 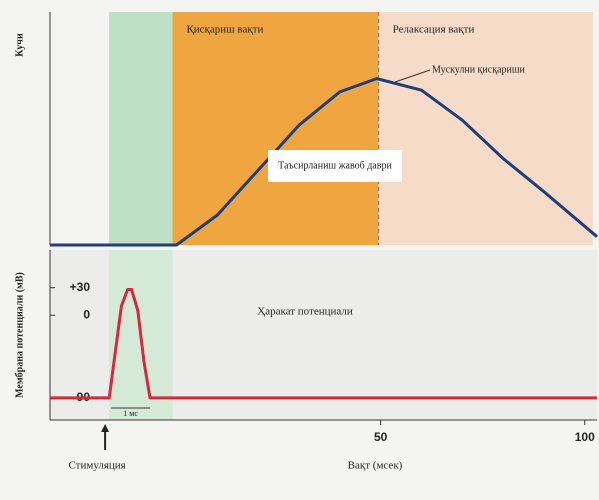 What do you see at coordinates (305, 312) in the screenshot?
I see `panel-title: Ҳаракат потенциали` at bounding box center [305, 312].